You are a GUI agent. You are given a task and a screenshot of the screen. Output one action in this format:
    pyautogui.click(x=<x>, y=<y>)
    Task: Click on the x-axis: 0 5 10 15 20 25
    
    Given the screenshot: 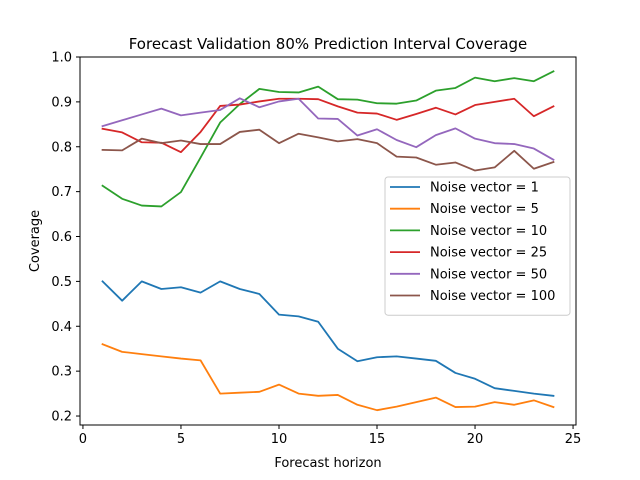 What is the action you would take?
    pyautogui.click(x=330, y=436)
    